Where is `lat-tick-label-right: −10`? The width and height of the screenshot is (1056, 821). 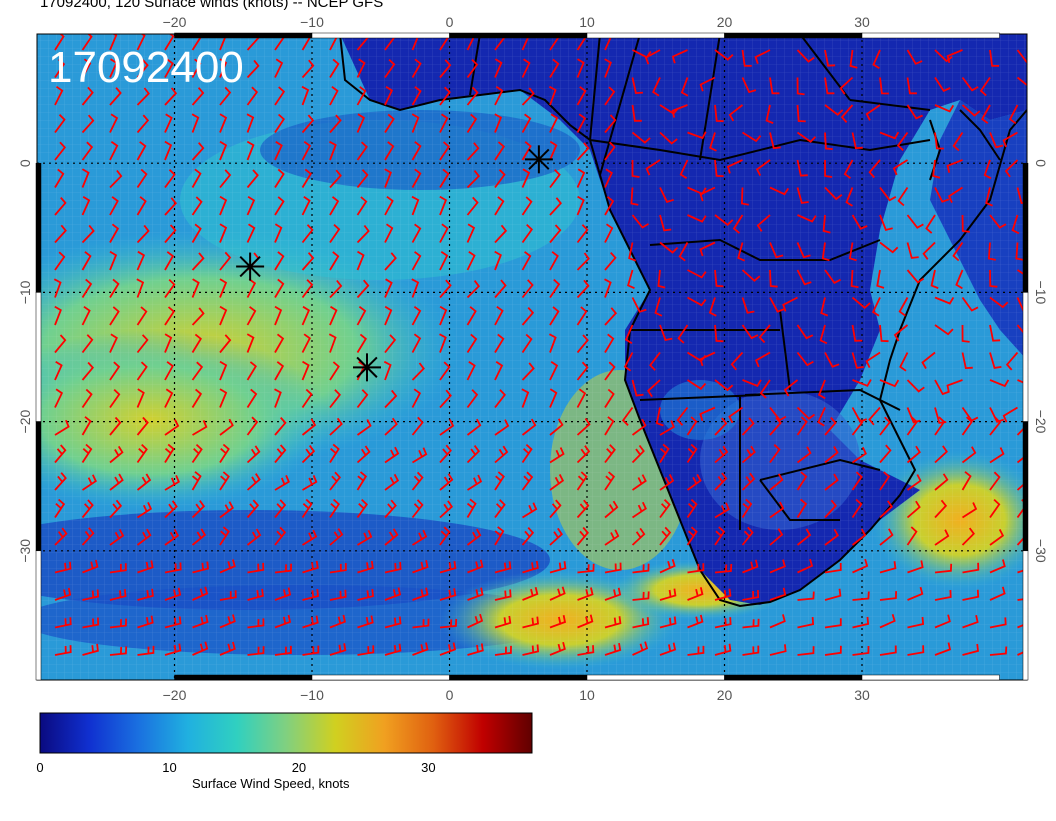
lat-tick-label-right: −10 is located at coordinates (1041, 293).